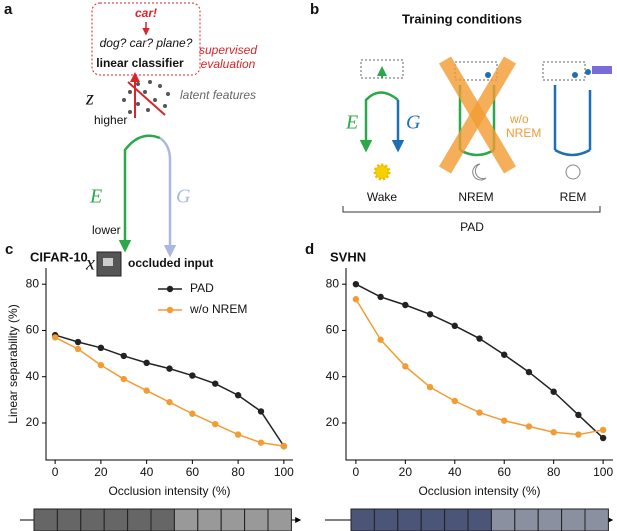  What do you see at coordinates (106, 230) in the screenshot?
I see `lower: lower` at bounding box center [106, 230].